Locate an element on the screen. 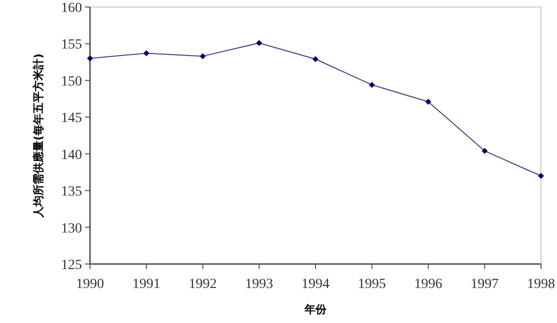 Image resolution: width=557 pixels, height=323 pixels. y-tick-label: 150 is located at coordinates (71, 82).